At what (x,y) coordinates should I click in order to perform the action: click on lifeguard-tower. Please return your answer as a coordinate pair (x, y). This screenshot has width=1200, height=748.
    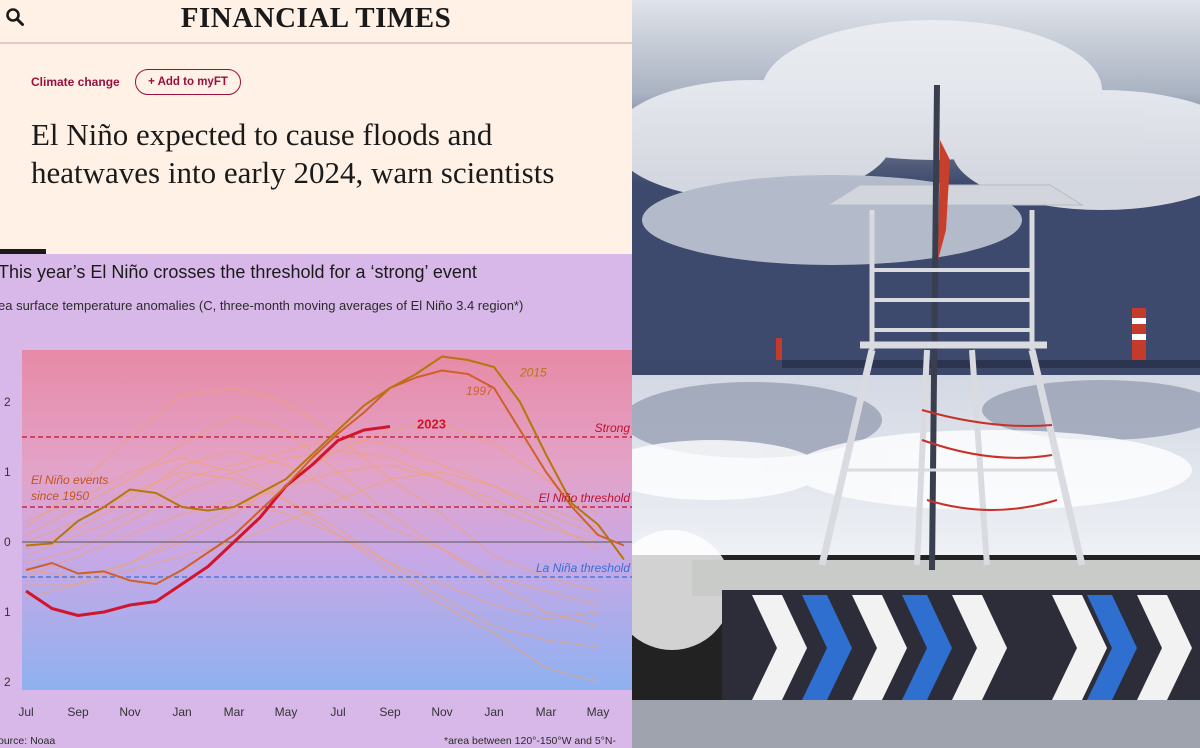
    Looking at the image, I should click on (952, 327).